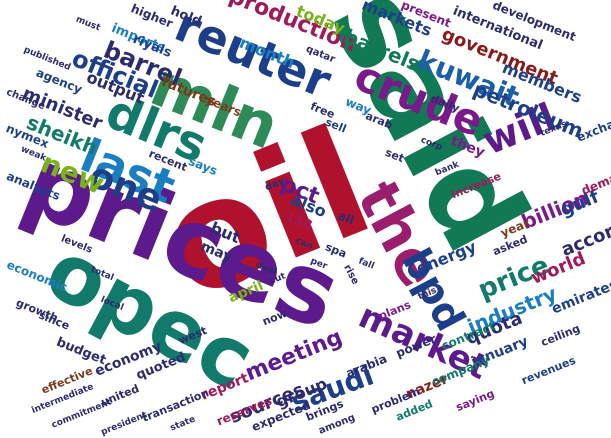 The image size is (611, 438). I want to click on word-ceiling: ceiling, so click(560, 335).